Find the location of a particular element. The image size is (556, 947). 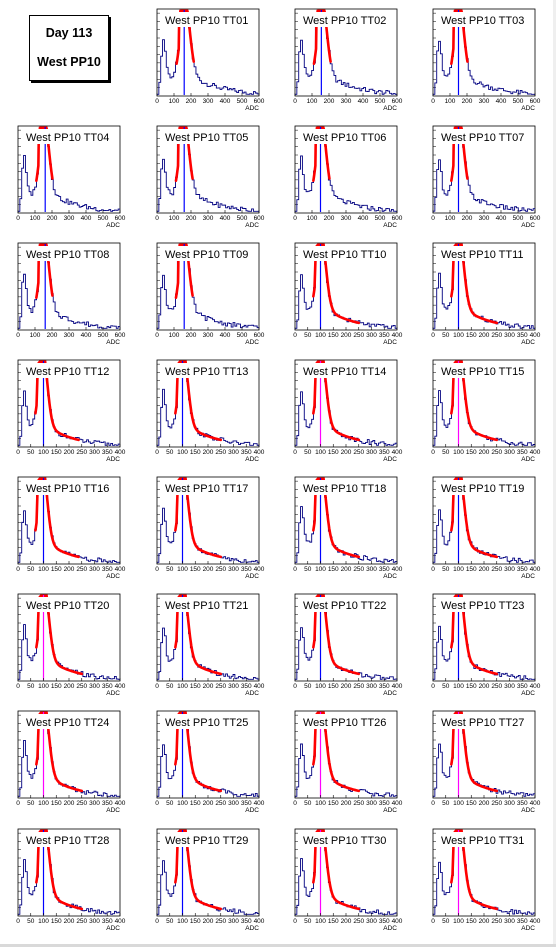

chart-title: West PP10 TT08 is located at coordinates (67, 255).